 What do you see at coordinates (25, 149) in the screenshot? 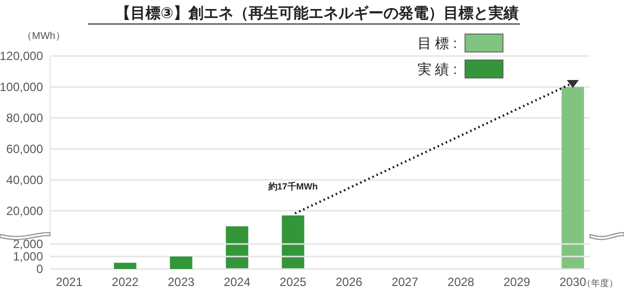
I see `y-tick-label: 60,000` at bounding box center [25, 149].